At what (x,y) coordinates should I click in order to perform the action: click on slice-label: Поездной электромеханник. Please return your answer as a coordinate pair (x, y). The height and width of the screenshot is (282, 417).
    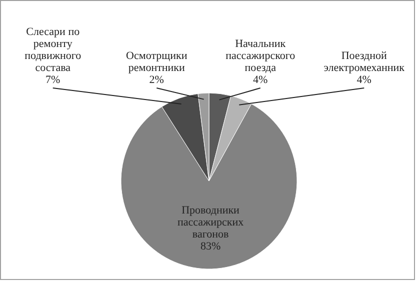
    Looking at the image, I should click on (365, 62).